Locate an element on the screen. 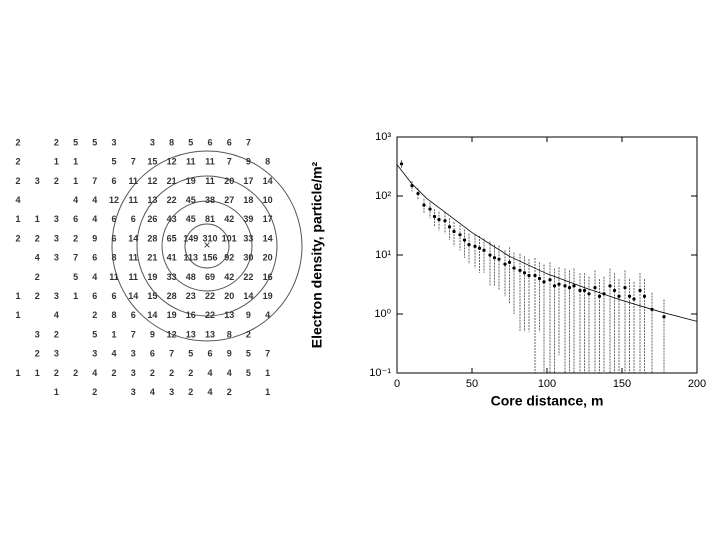  grid-value: 26 is located at coordinates (152, 219).